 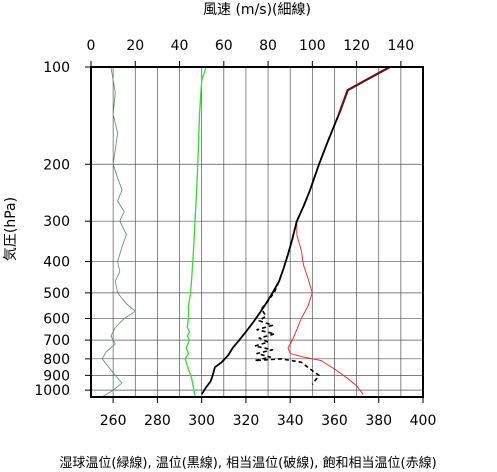 I want to click on bottom-tick-label: 360, so click(x=334, y=421).